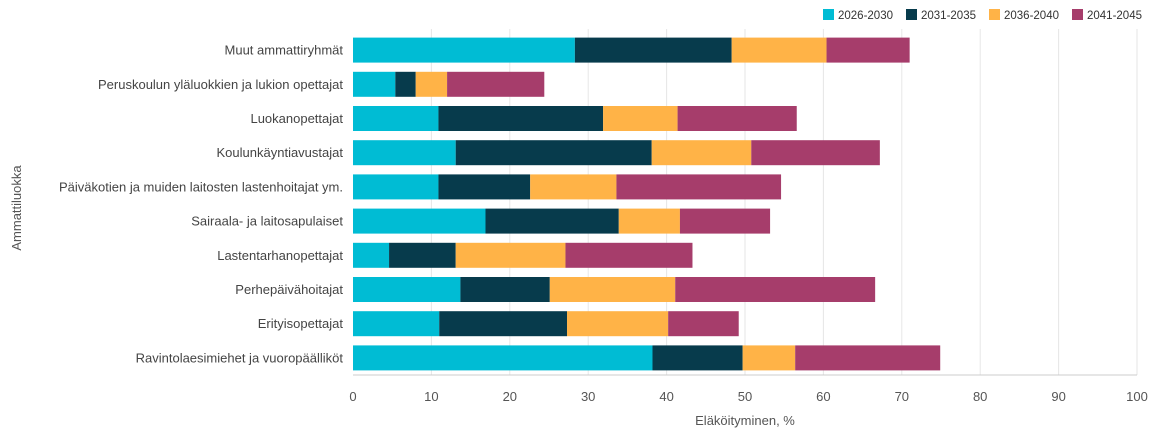  What do you see at coordinates (296, 118) in the screenshot?
I see `category-label: Luokanopettajat` at bounding box center [296, 118].